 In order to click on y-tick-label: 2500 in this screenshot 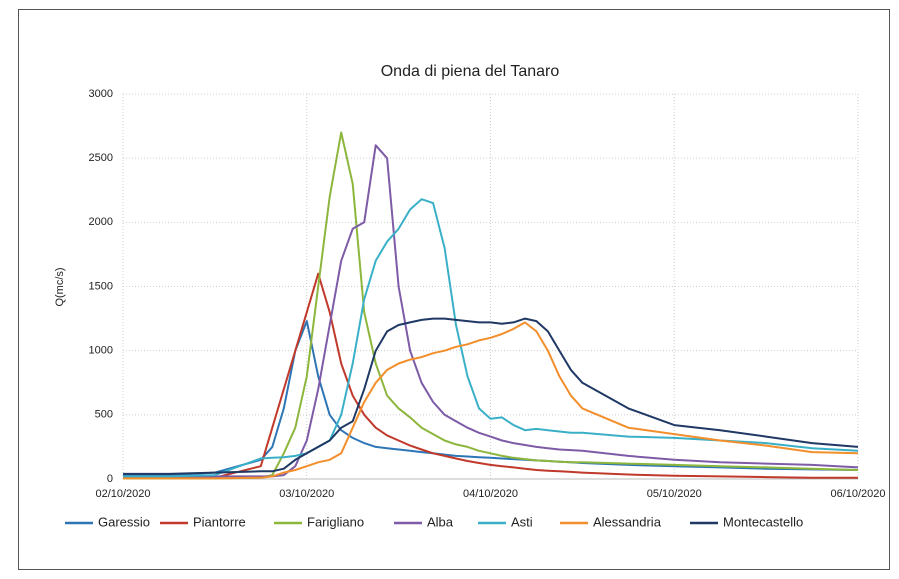, I will do `click(101, 158)`.